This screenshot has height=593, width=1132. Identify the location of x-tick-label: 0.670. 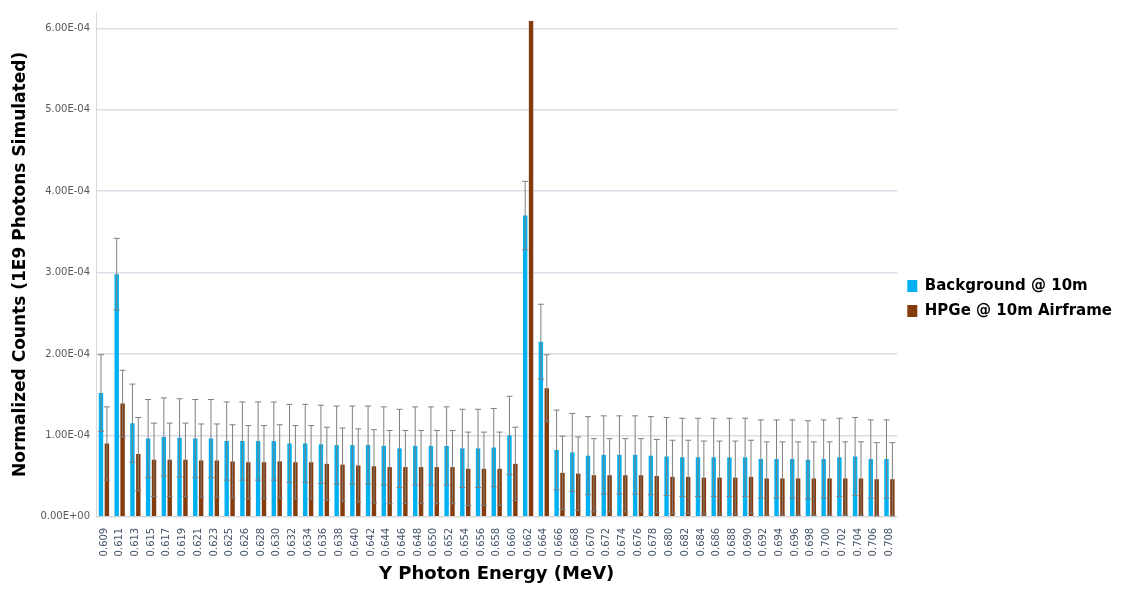
(590, 542).